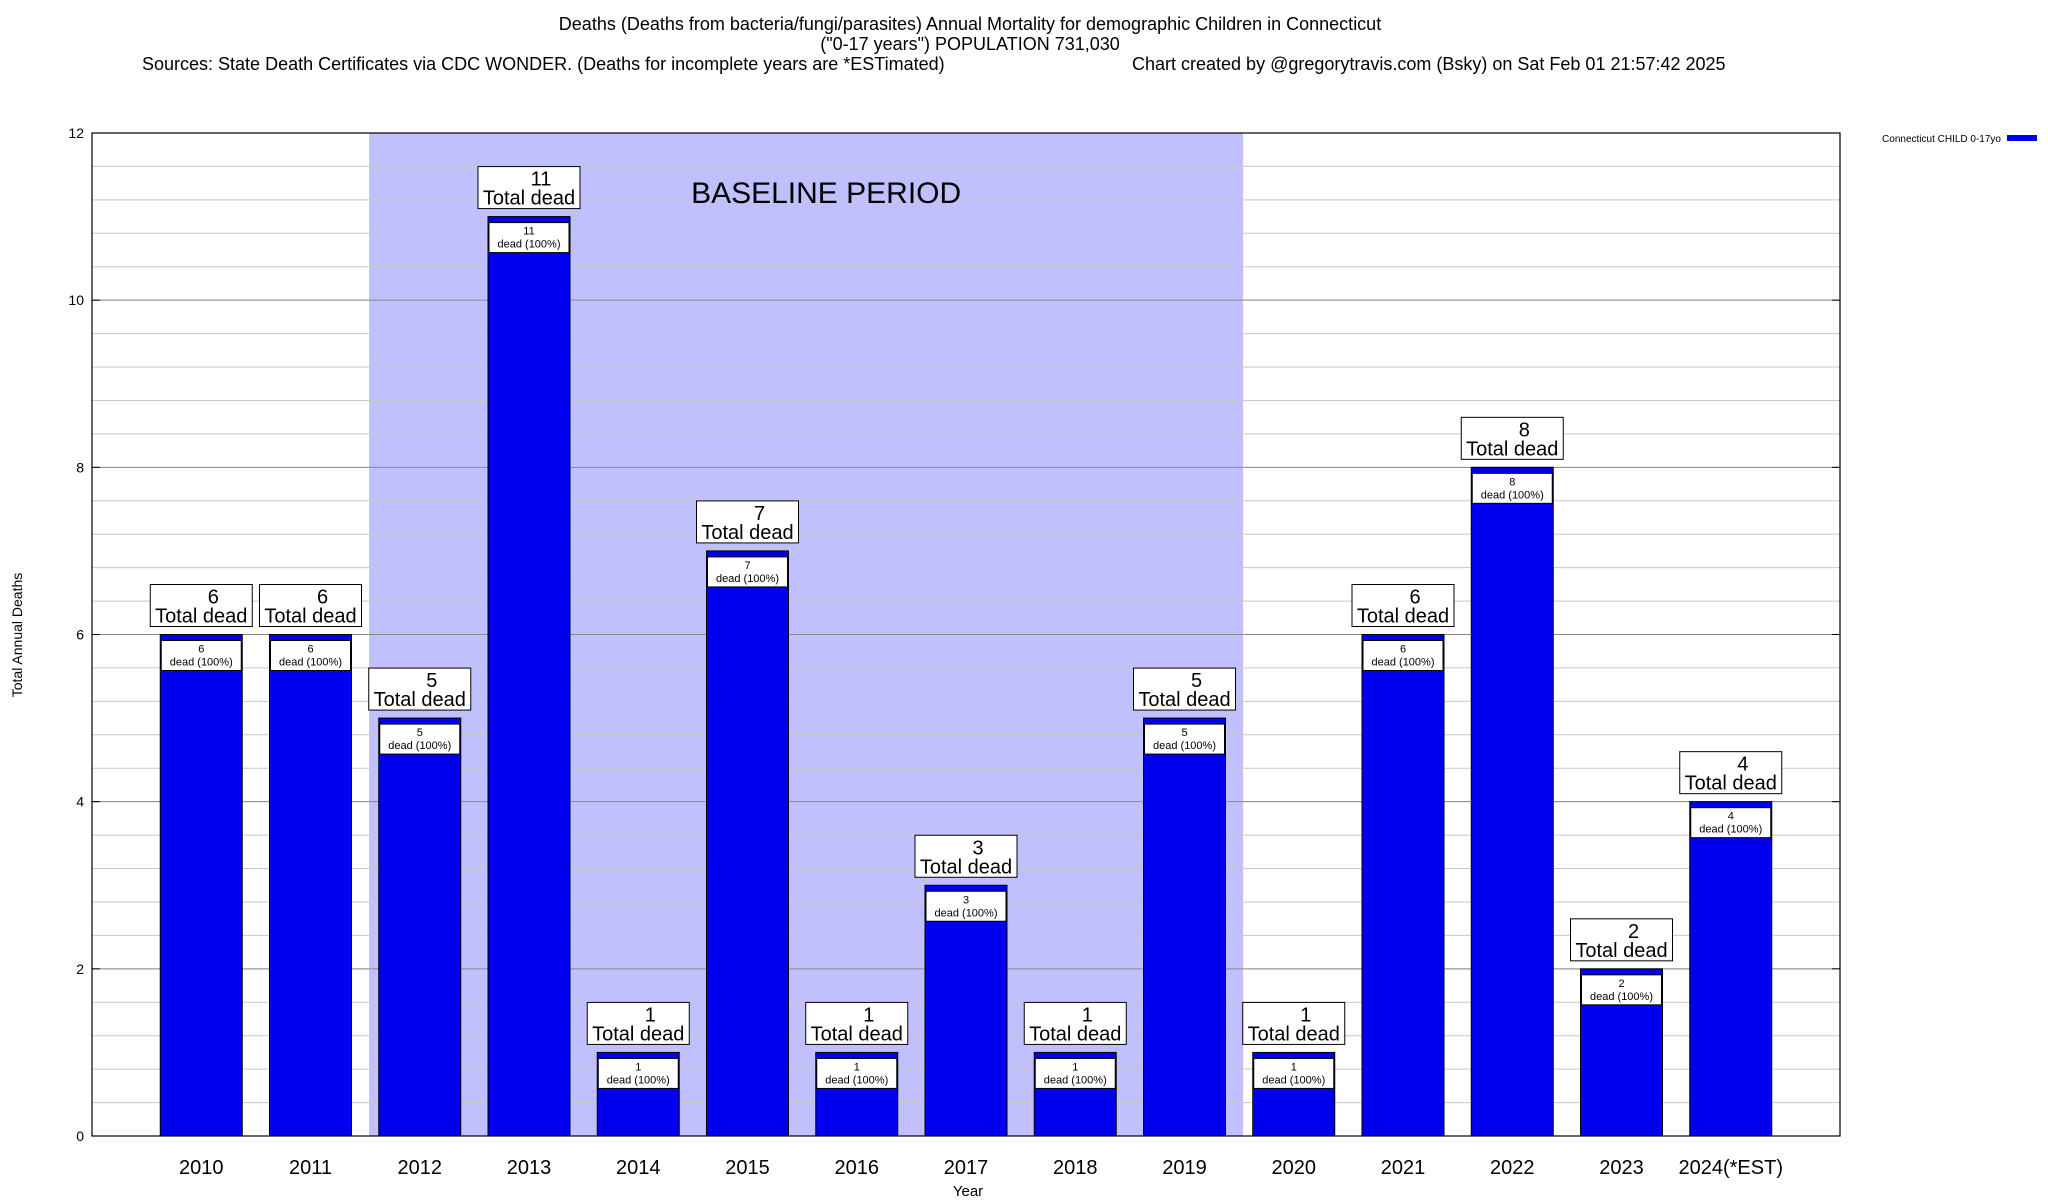  Describe the element at coordinates (76, 133) in the screenshot. I see `y-tick-label: 12` at that location.